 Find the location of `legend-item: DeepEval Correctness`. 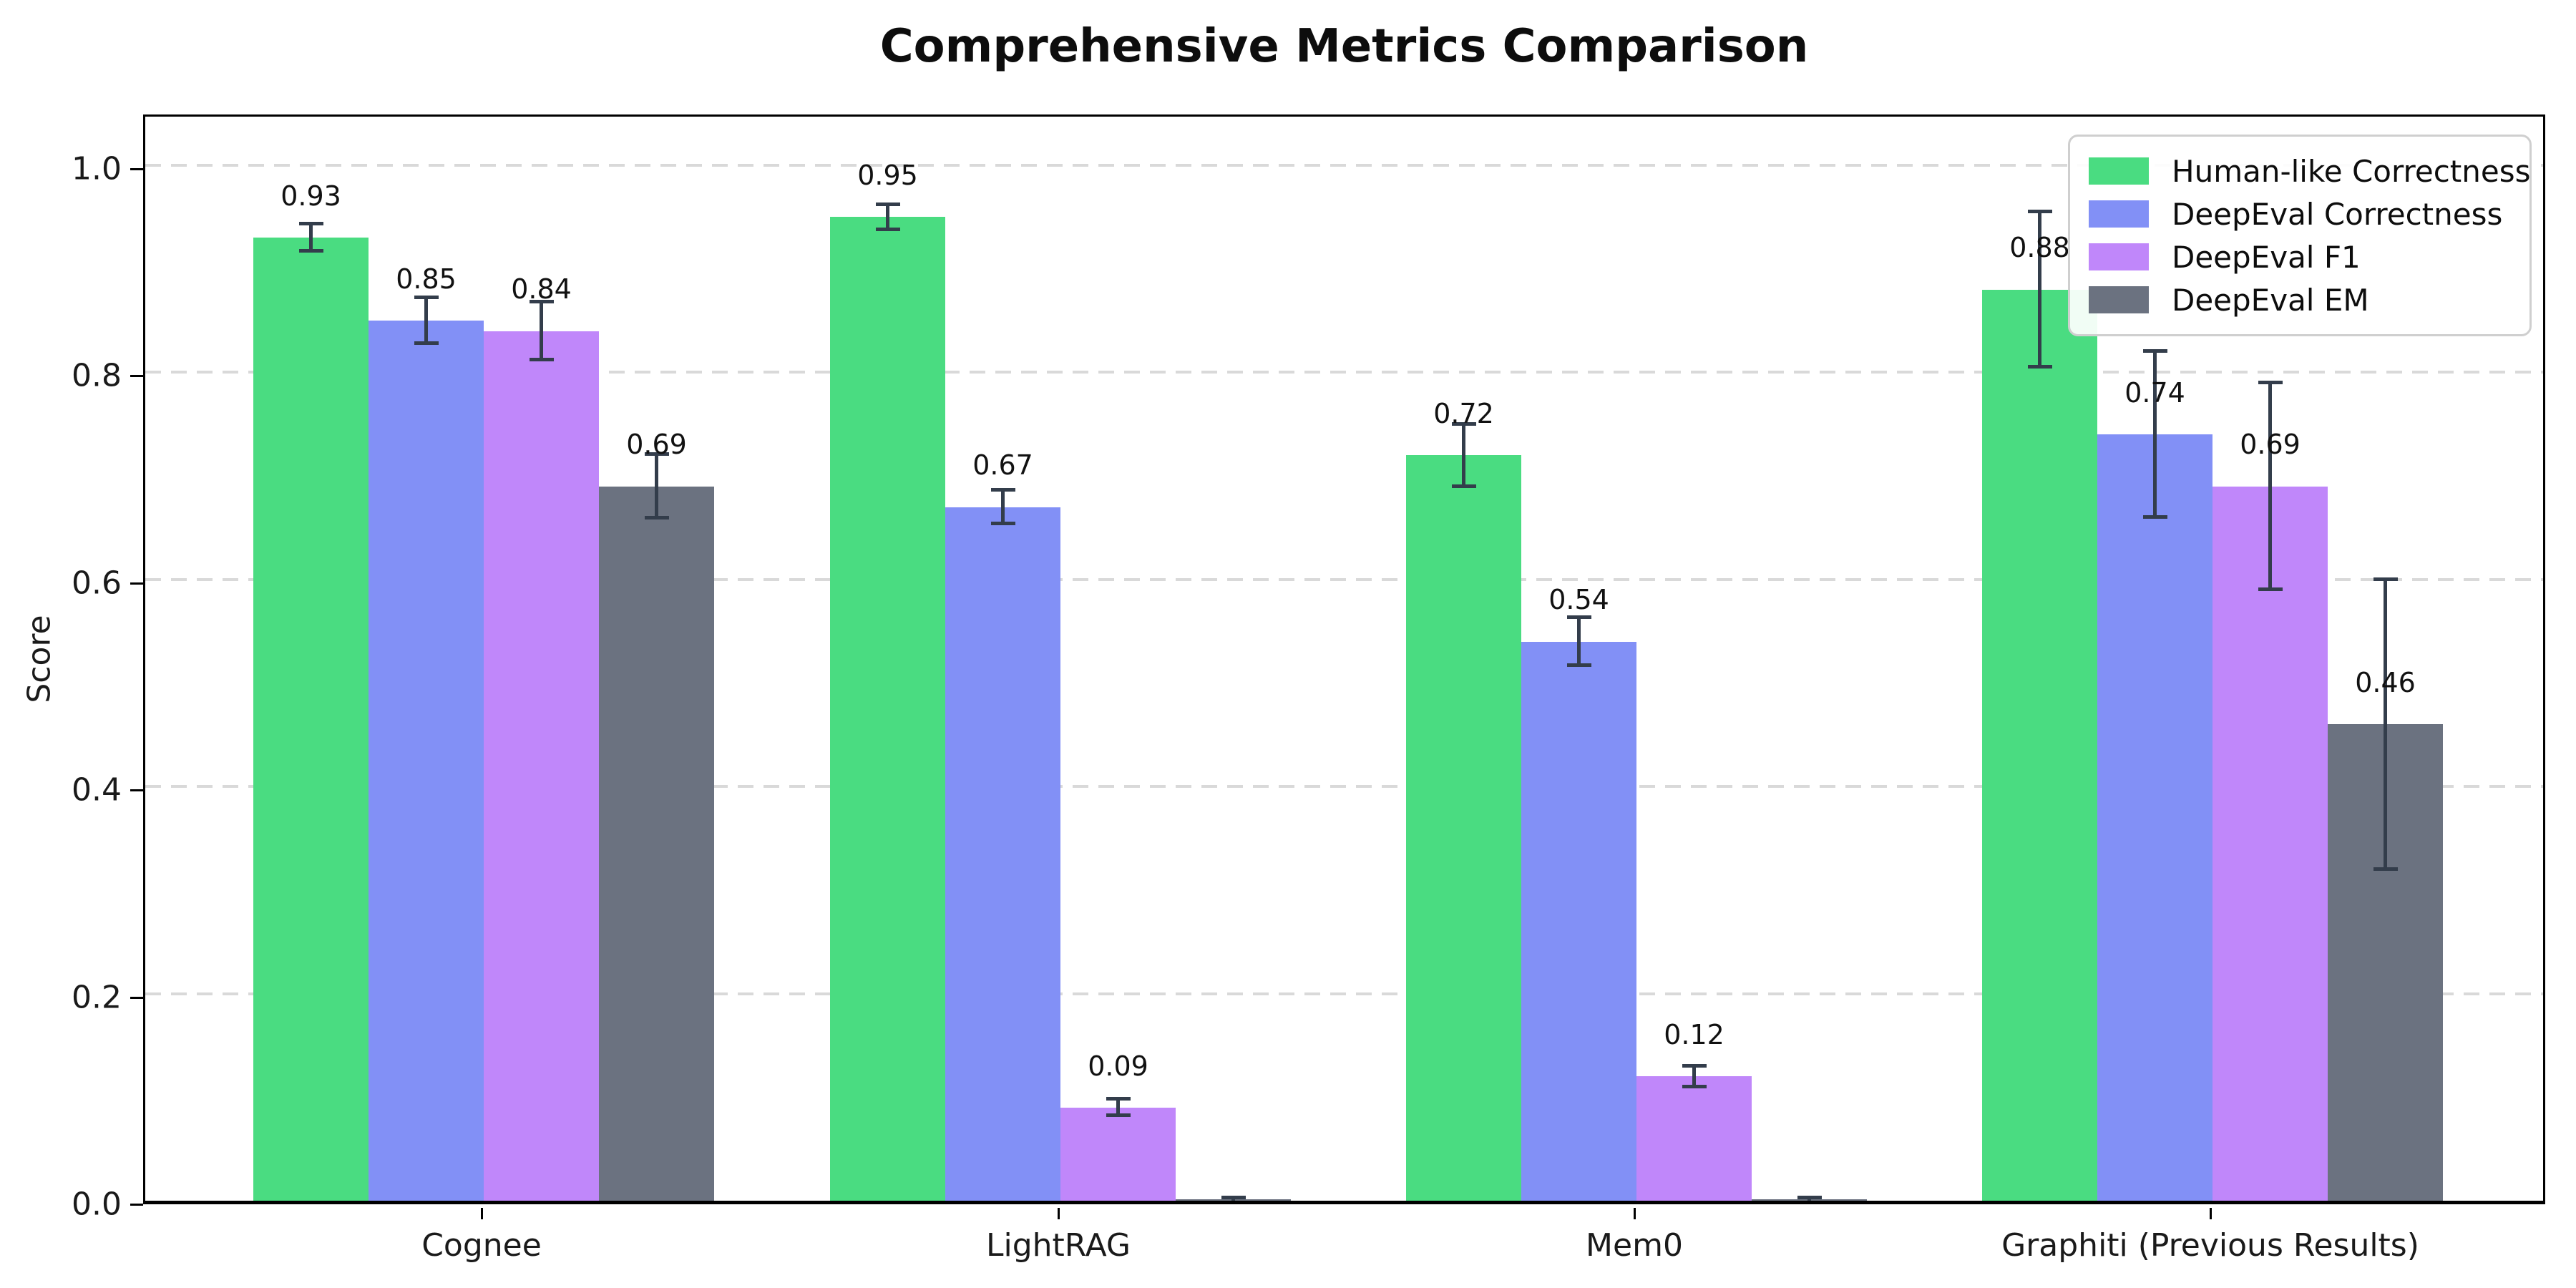

legend-item: DeepEval Correctness is located at coordinates (2300, 214).